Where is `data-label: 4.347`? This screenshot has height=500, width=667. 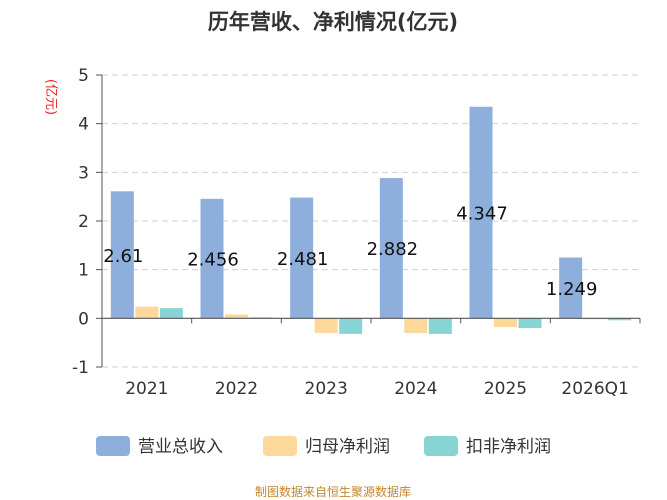 data-label: 4.347 is located at coordinates (482, 214).